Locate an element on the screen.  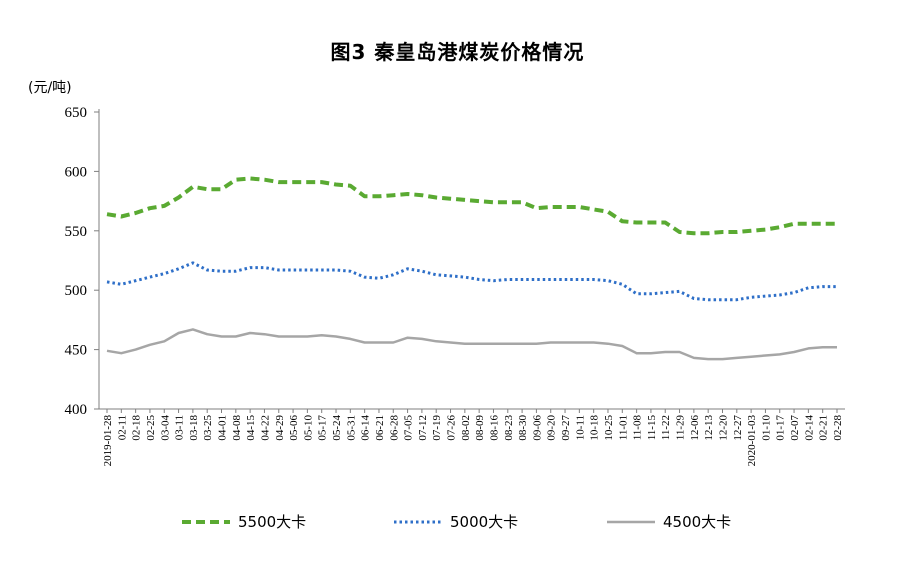
x-tick-label: 2020-01-03 is located at coordinates (752, 441).